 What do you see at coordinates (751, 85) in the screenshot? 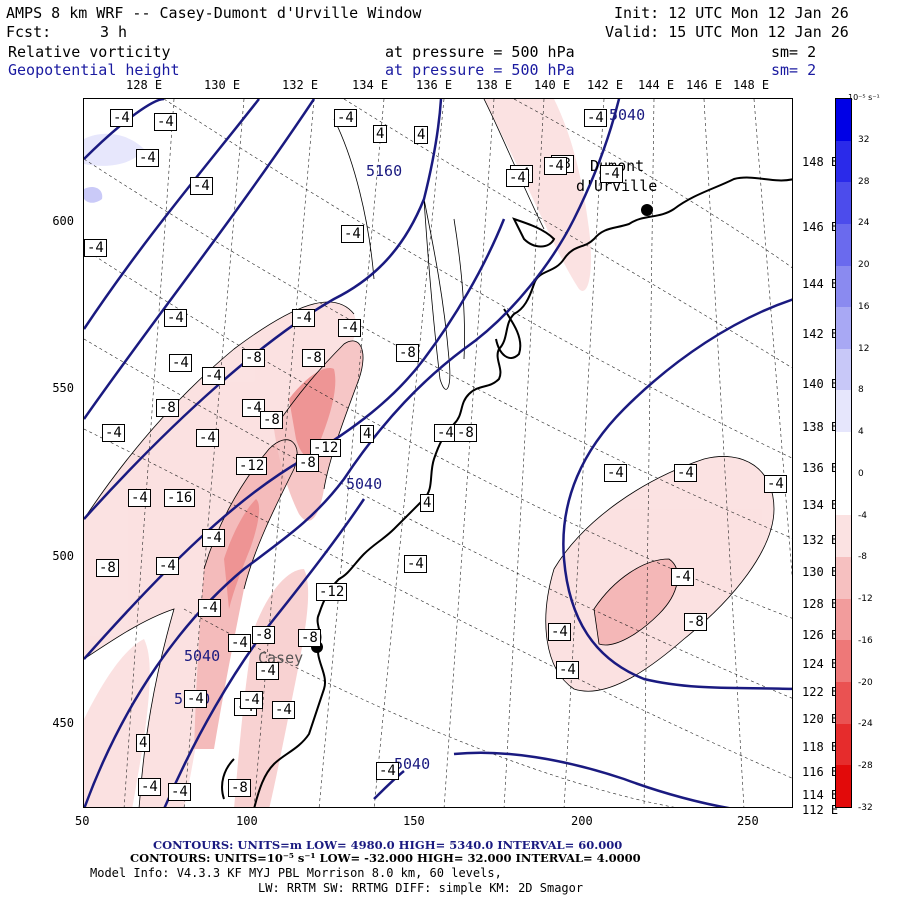
I see `top-lon-label: 148 E` at bounding box center [751, 85].